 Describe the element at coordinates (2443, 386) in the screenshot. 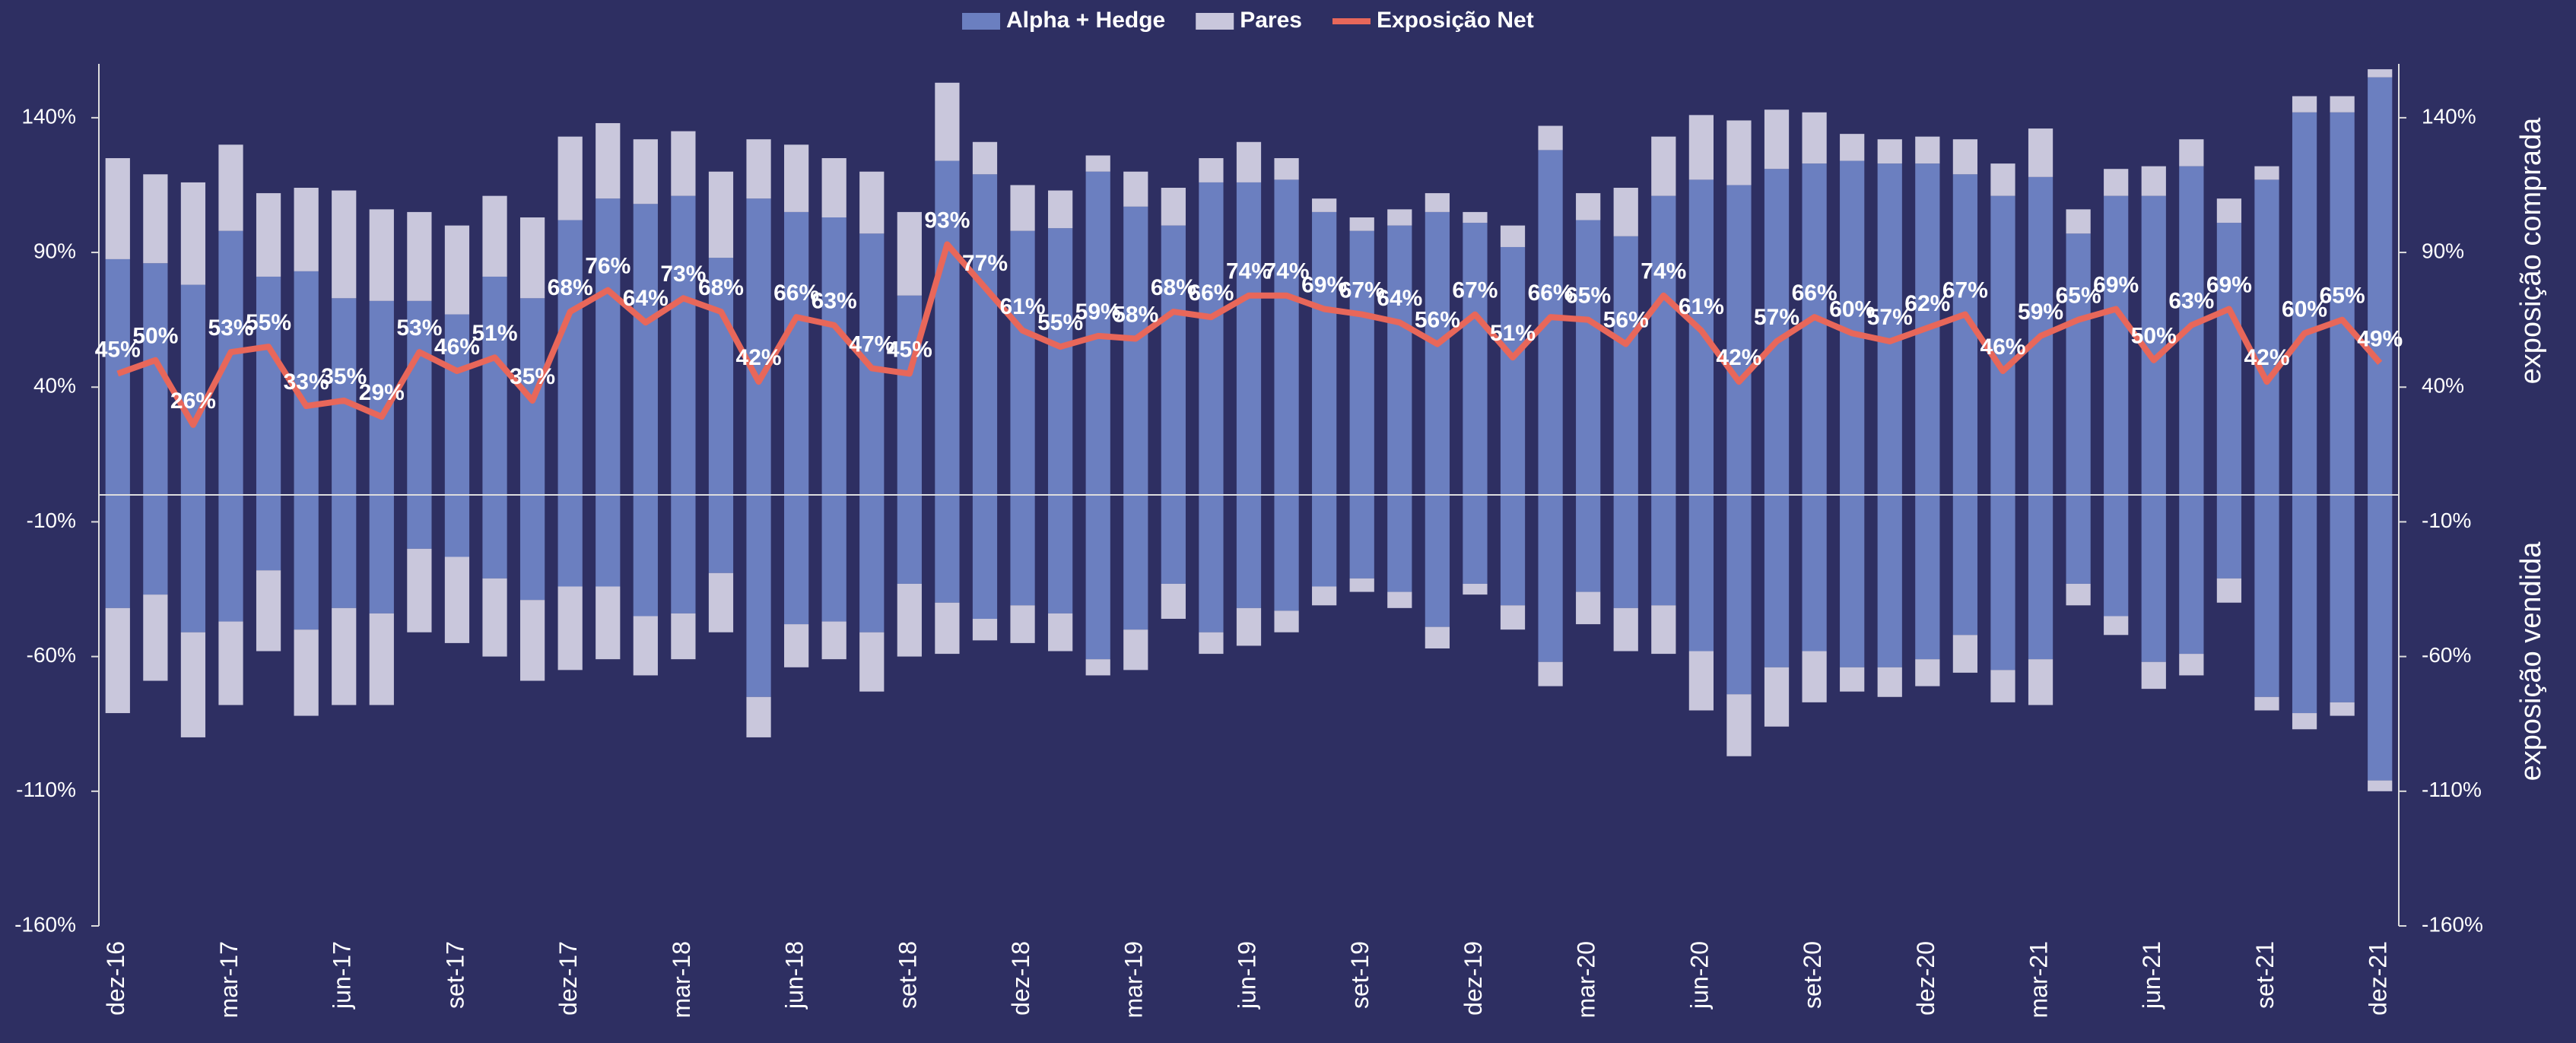

I see `y2-tick-label: 40%` at that location.